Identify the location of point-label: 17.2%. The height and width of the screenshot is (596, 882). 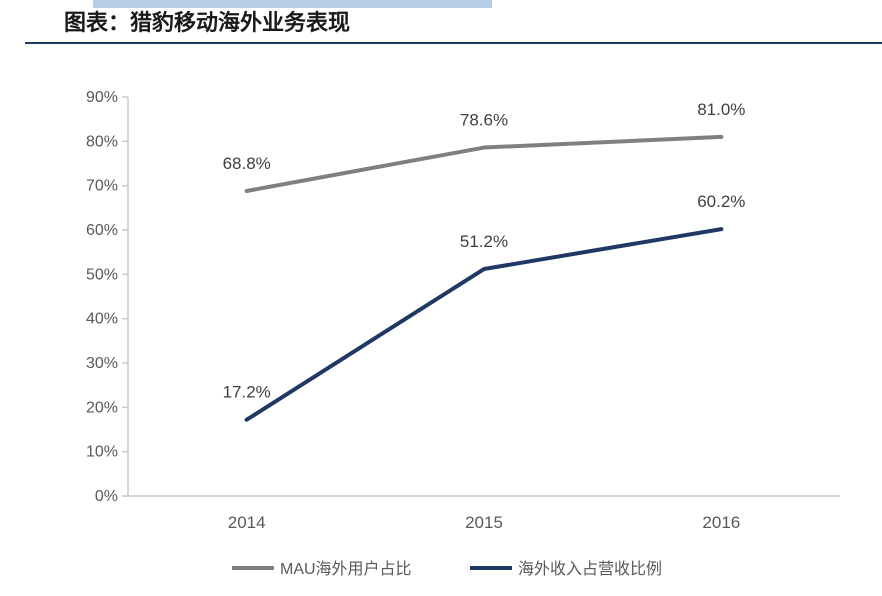
(247, 392).